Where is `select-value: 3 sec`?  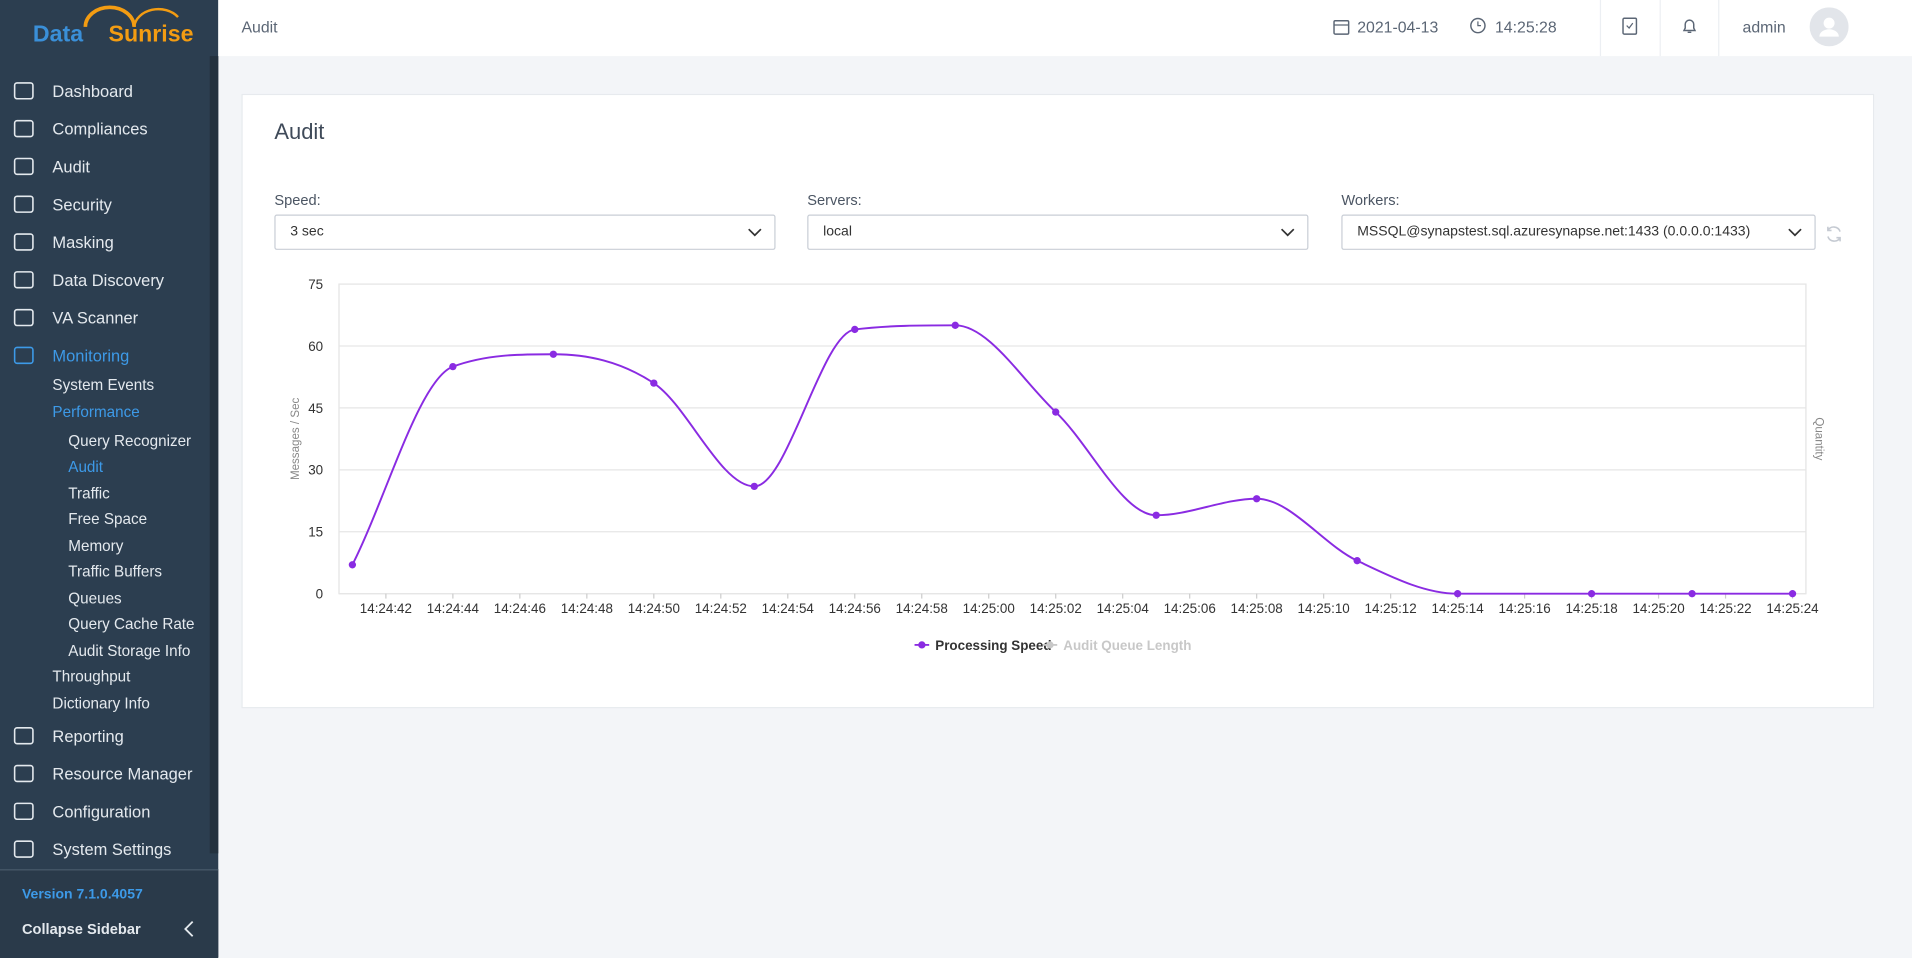 select-value: 3 sec is located at coordinates (307, 231).